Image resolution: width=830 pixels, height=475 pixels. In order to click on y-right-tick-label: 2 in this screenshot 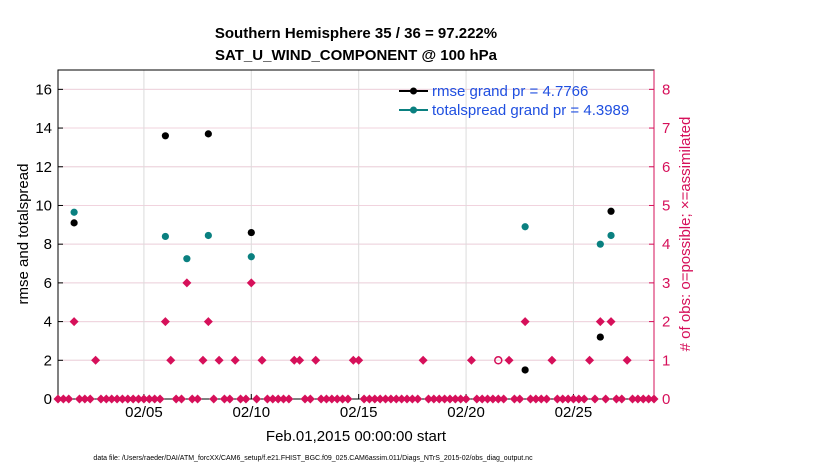, I will do `click(666, 322)`.